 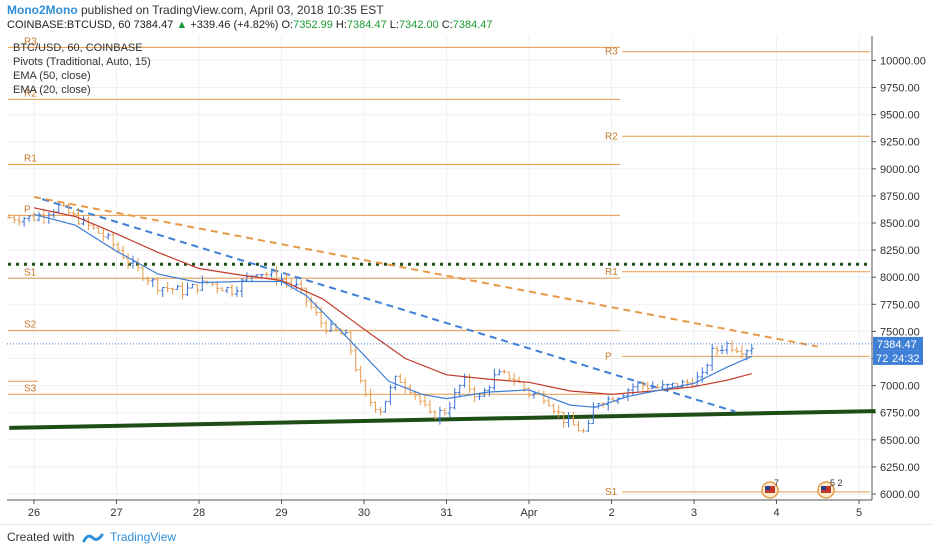 What do you see at coordinates (466, 537) in the screenshot?
I see `footer: Created with TradingView` at bounding box center [466, 537].